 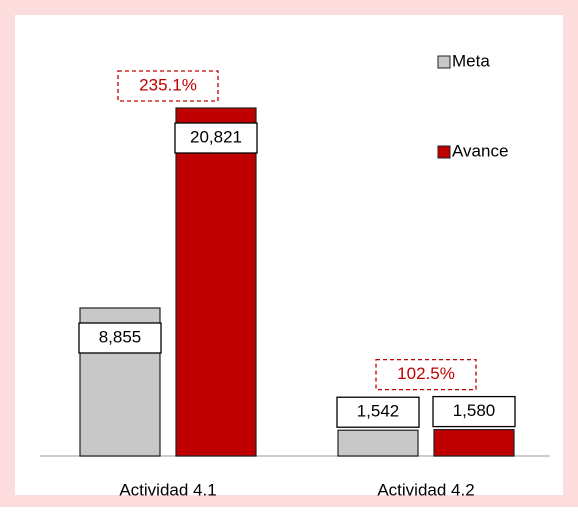 I want to click on value-label: 1,542, so click(x=378, y=411).